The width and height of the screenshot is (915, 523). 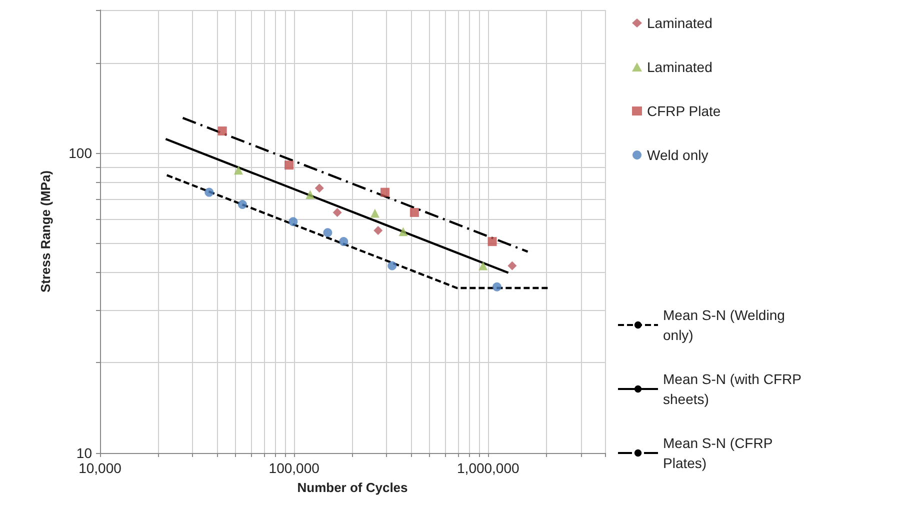 What do you see at coordinates (488, 468) in the screenshot?
I see `x-tick-label: 1,000,000` at bounding box center [488, 468].